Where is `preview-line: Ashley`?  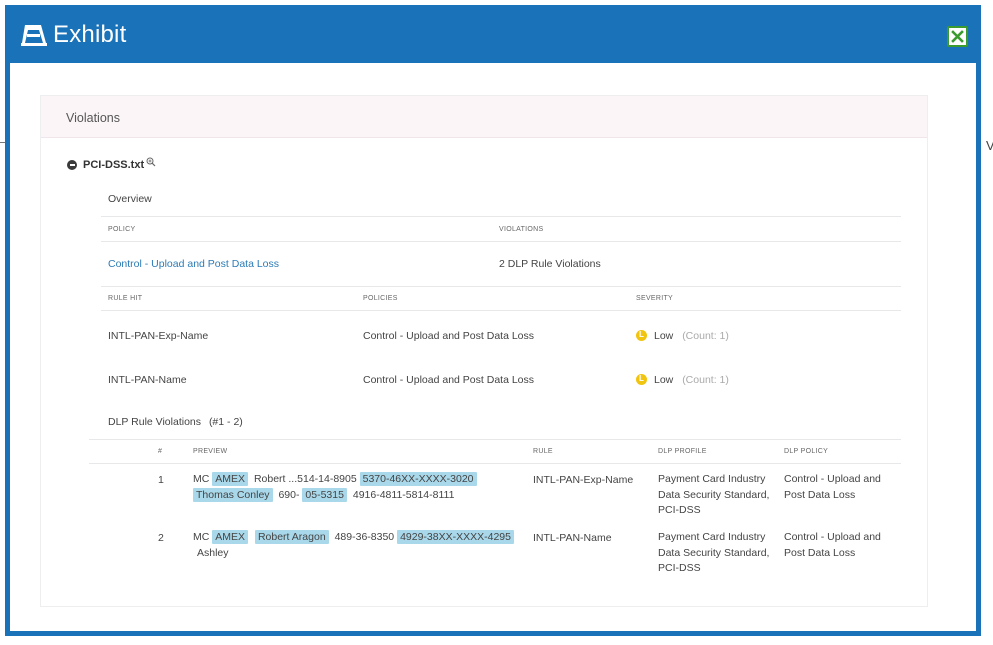
preview-line: Ashley is located at coordinates (360, 554).